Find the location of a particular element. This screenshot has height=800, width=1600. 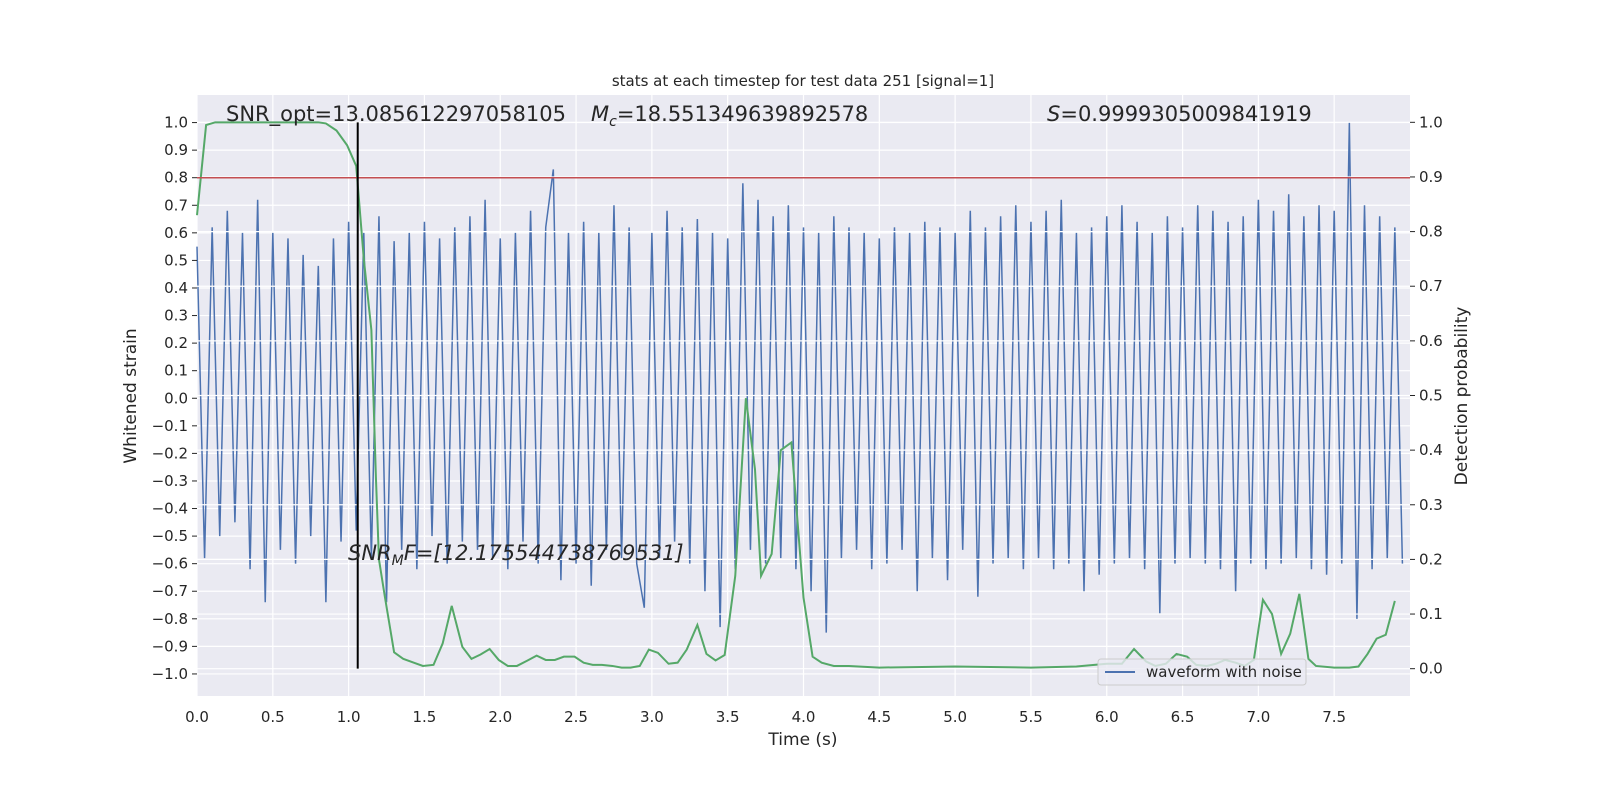

y-tick-label: 0.6 is located at coordinates (176, 233).